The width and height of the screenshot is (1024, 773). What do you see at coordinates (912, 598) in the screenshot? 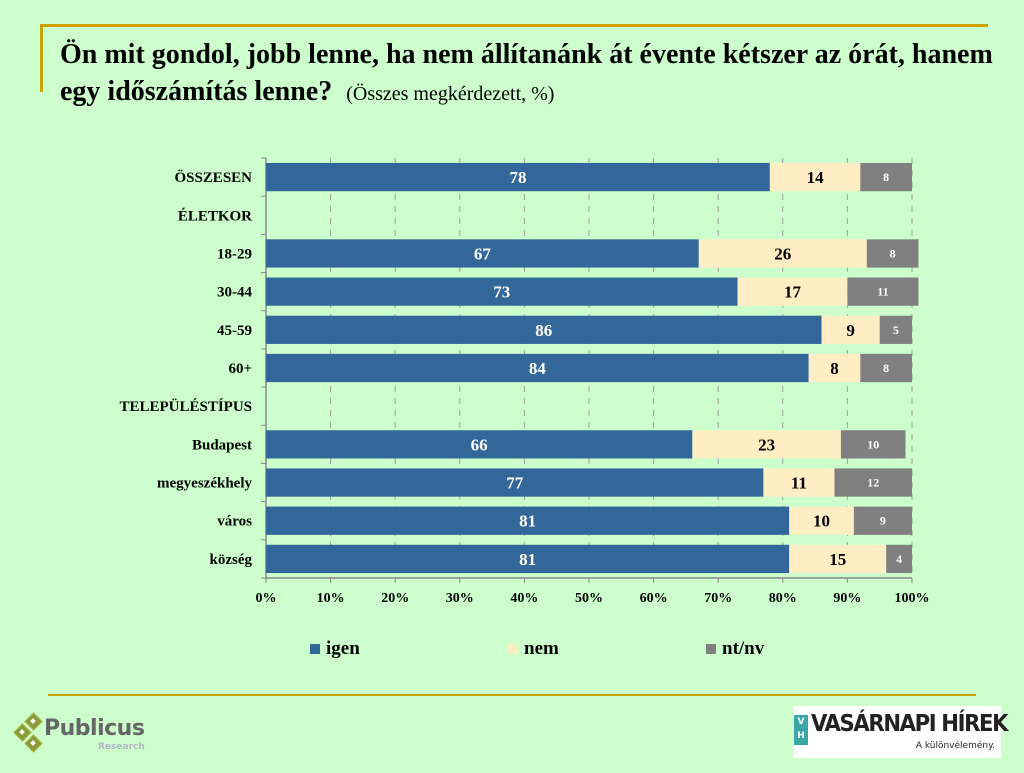
I see `x-tick-label: 100%` at bounding box center [912, 598].